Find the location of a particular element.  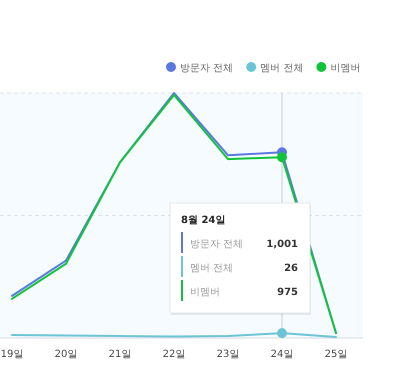

x-tick-label: 25일 is located at coordinates (336, 354).